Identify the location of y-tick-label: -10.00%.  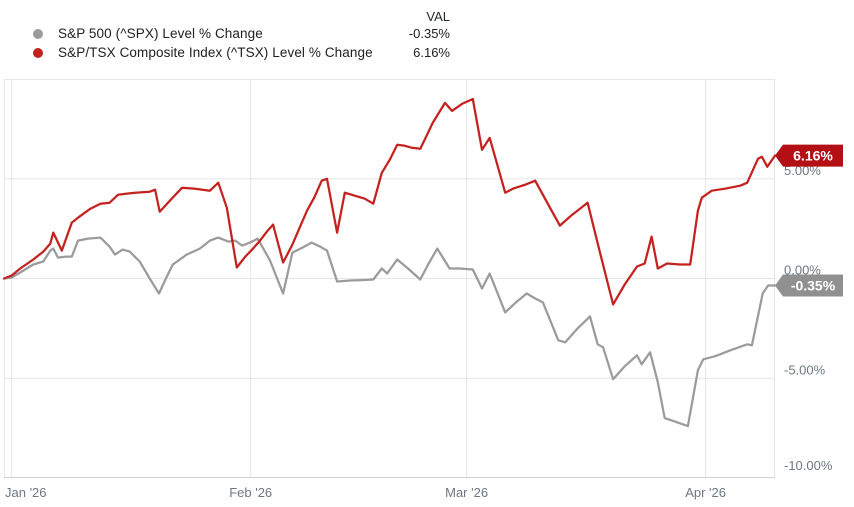
(808, 465).